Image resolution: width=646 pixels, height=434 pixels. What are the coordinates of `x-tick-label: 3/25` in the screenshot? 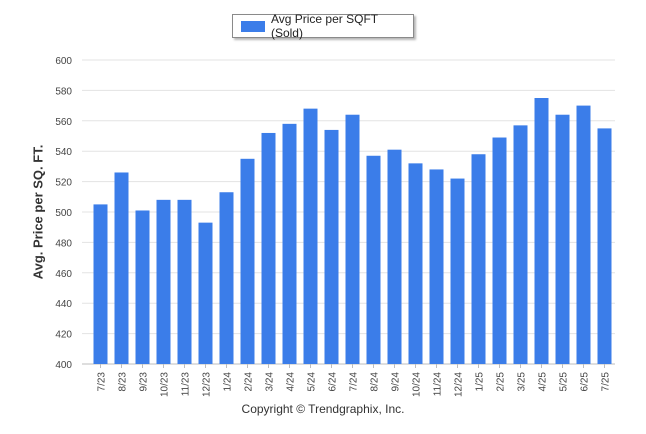 It's located at (522, 382).